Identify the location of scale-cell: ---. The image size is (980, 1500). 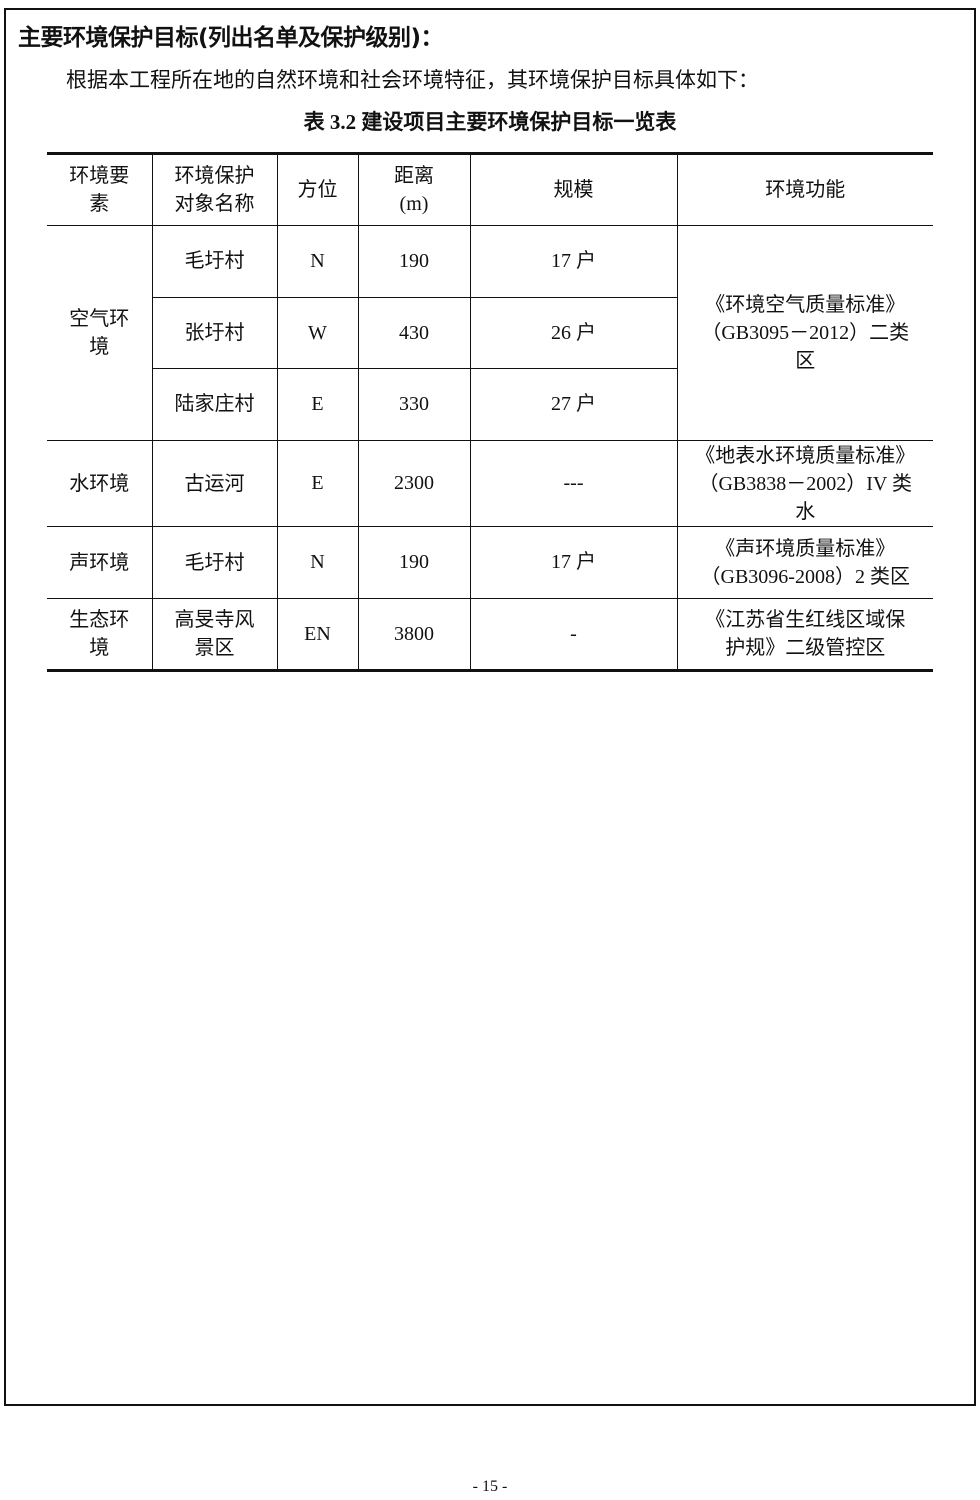
(573, 483).